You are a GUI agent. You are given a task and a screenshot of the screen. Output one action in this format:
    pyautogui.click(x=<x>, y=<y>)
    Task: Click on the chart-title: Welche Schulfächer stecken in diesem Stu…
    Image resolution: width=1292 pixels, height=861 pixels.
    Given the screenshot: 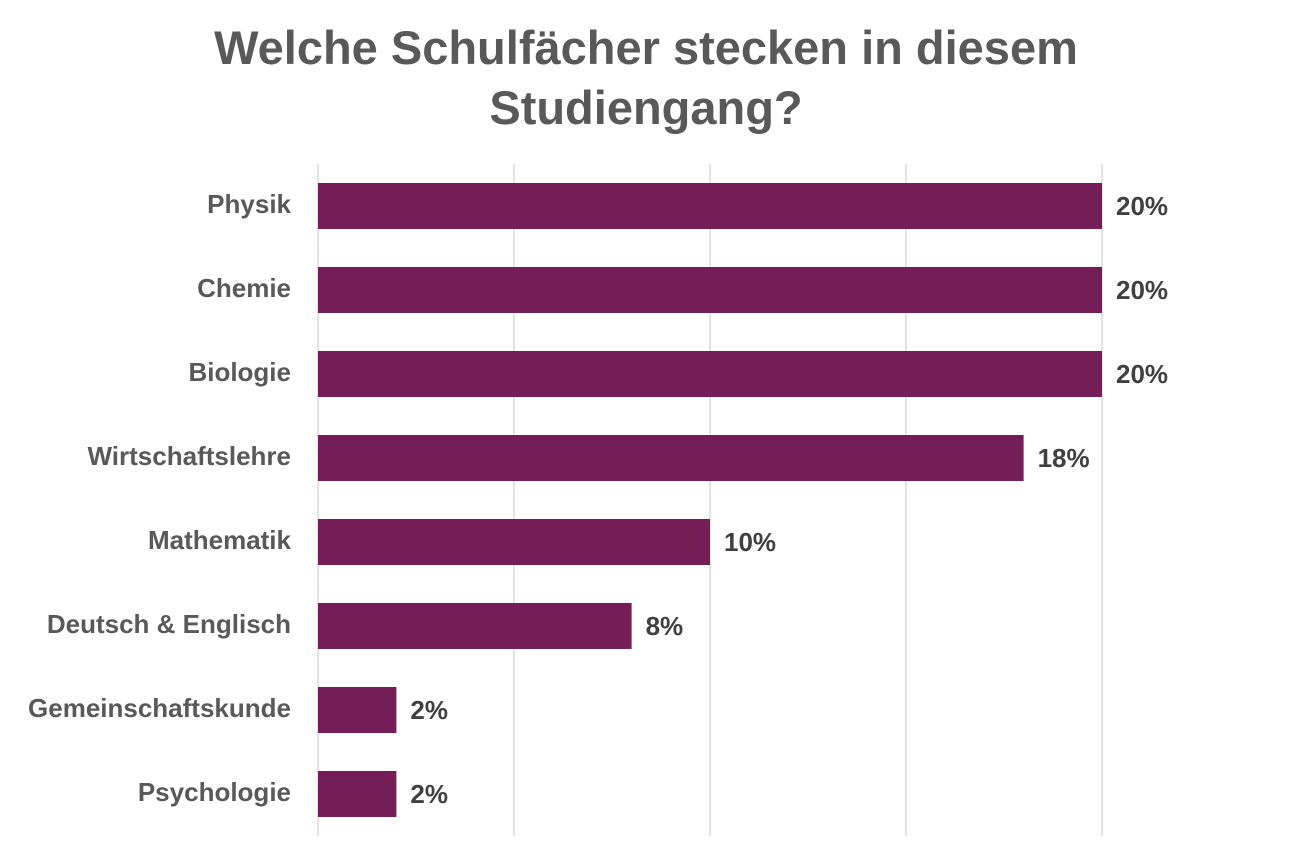 What is the action you would take?
    pyautogui.click(x=646, y=77)
    